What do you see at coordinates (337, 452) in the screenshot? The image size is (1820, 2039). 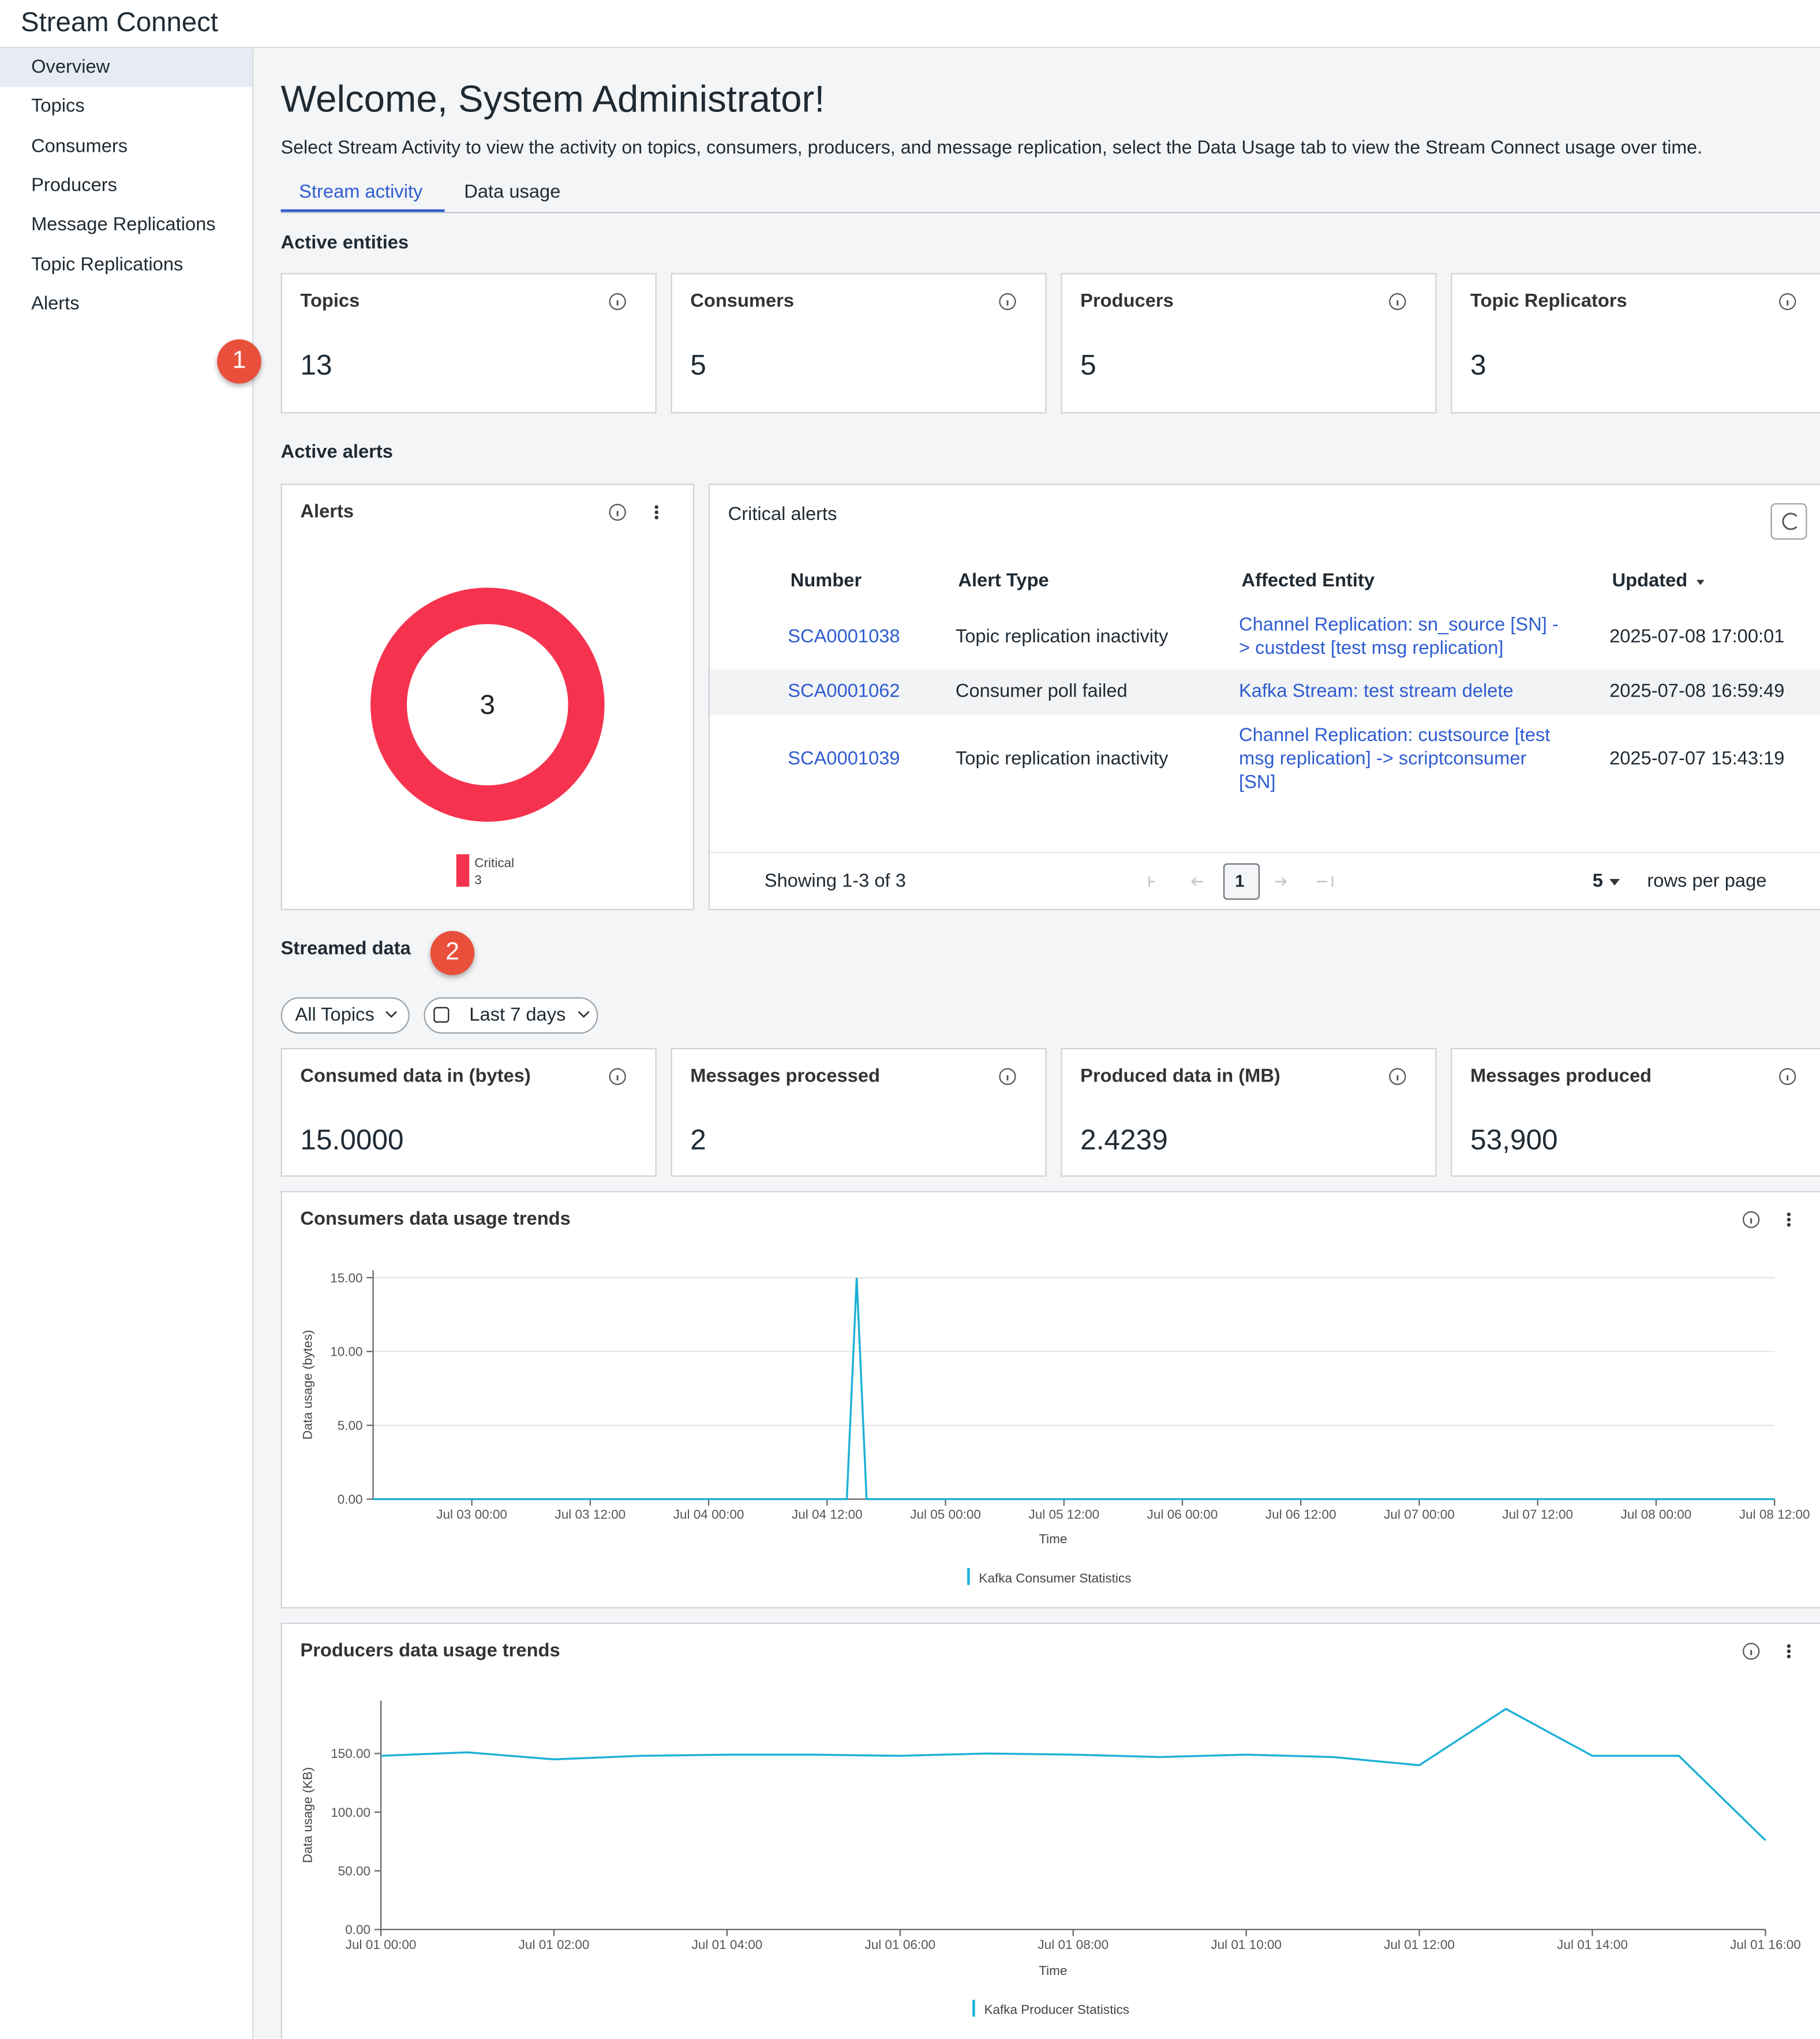 I see `section-heading: Active alerts` at bounding box center [337, 452].